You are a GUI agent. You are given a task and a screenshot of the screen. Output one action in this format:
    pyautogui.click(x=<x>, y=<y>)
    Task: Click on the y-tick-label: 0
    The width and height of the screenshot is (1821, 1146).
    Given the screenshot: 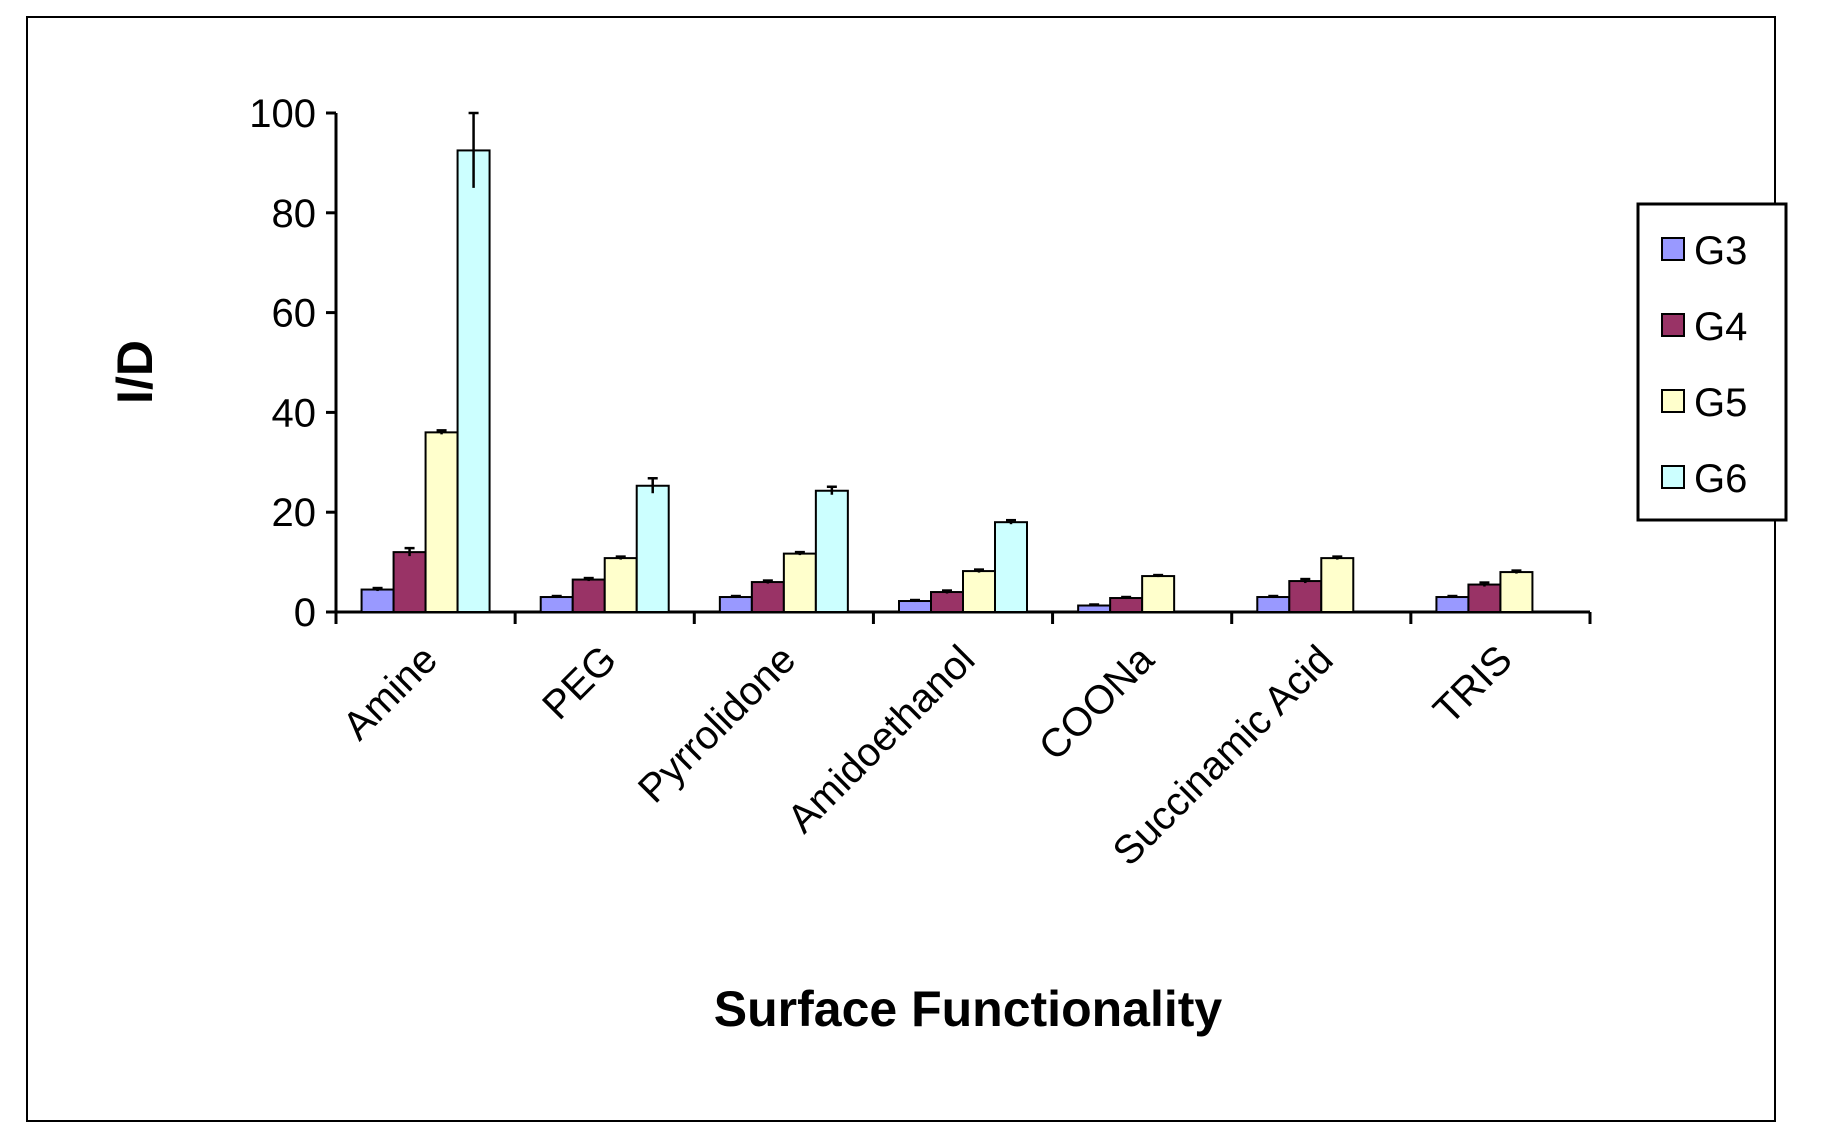 What is the action you would take?
    pyautogui.click(x=305, y=613)
    